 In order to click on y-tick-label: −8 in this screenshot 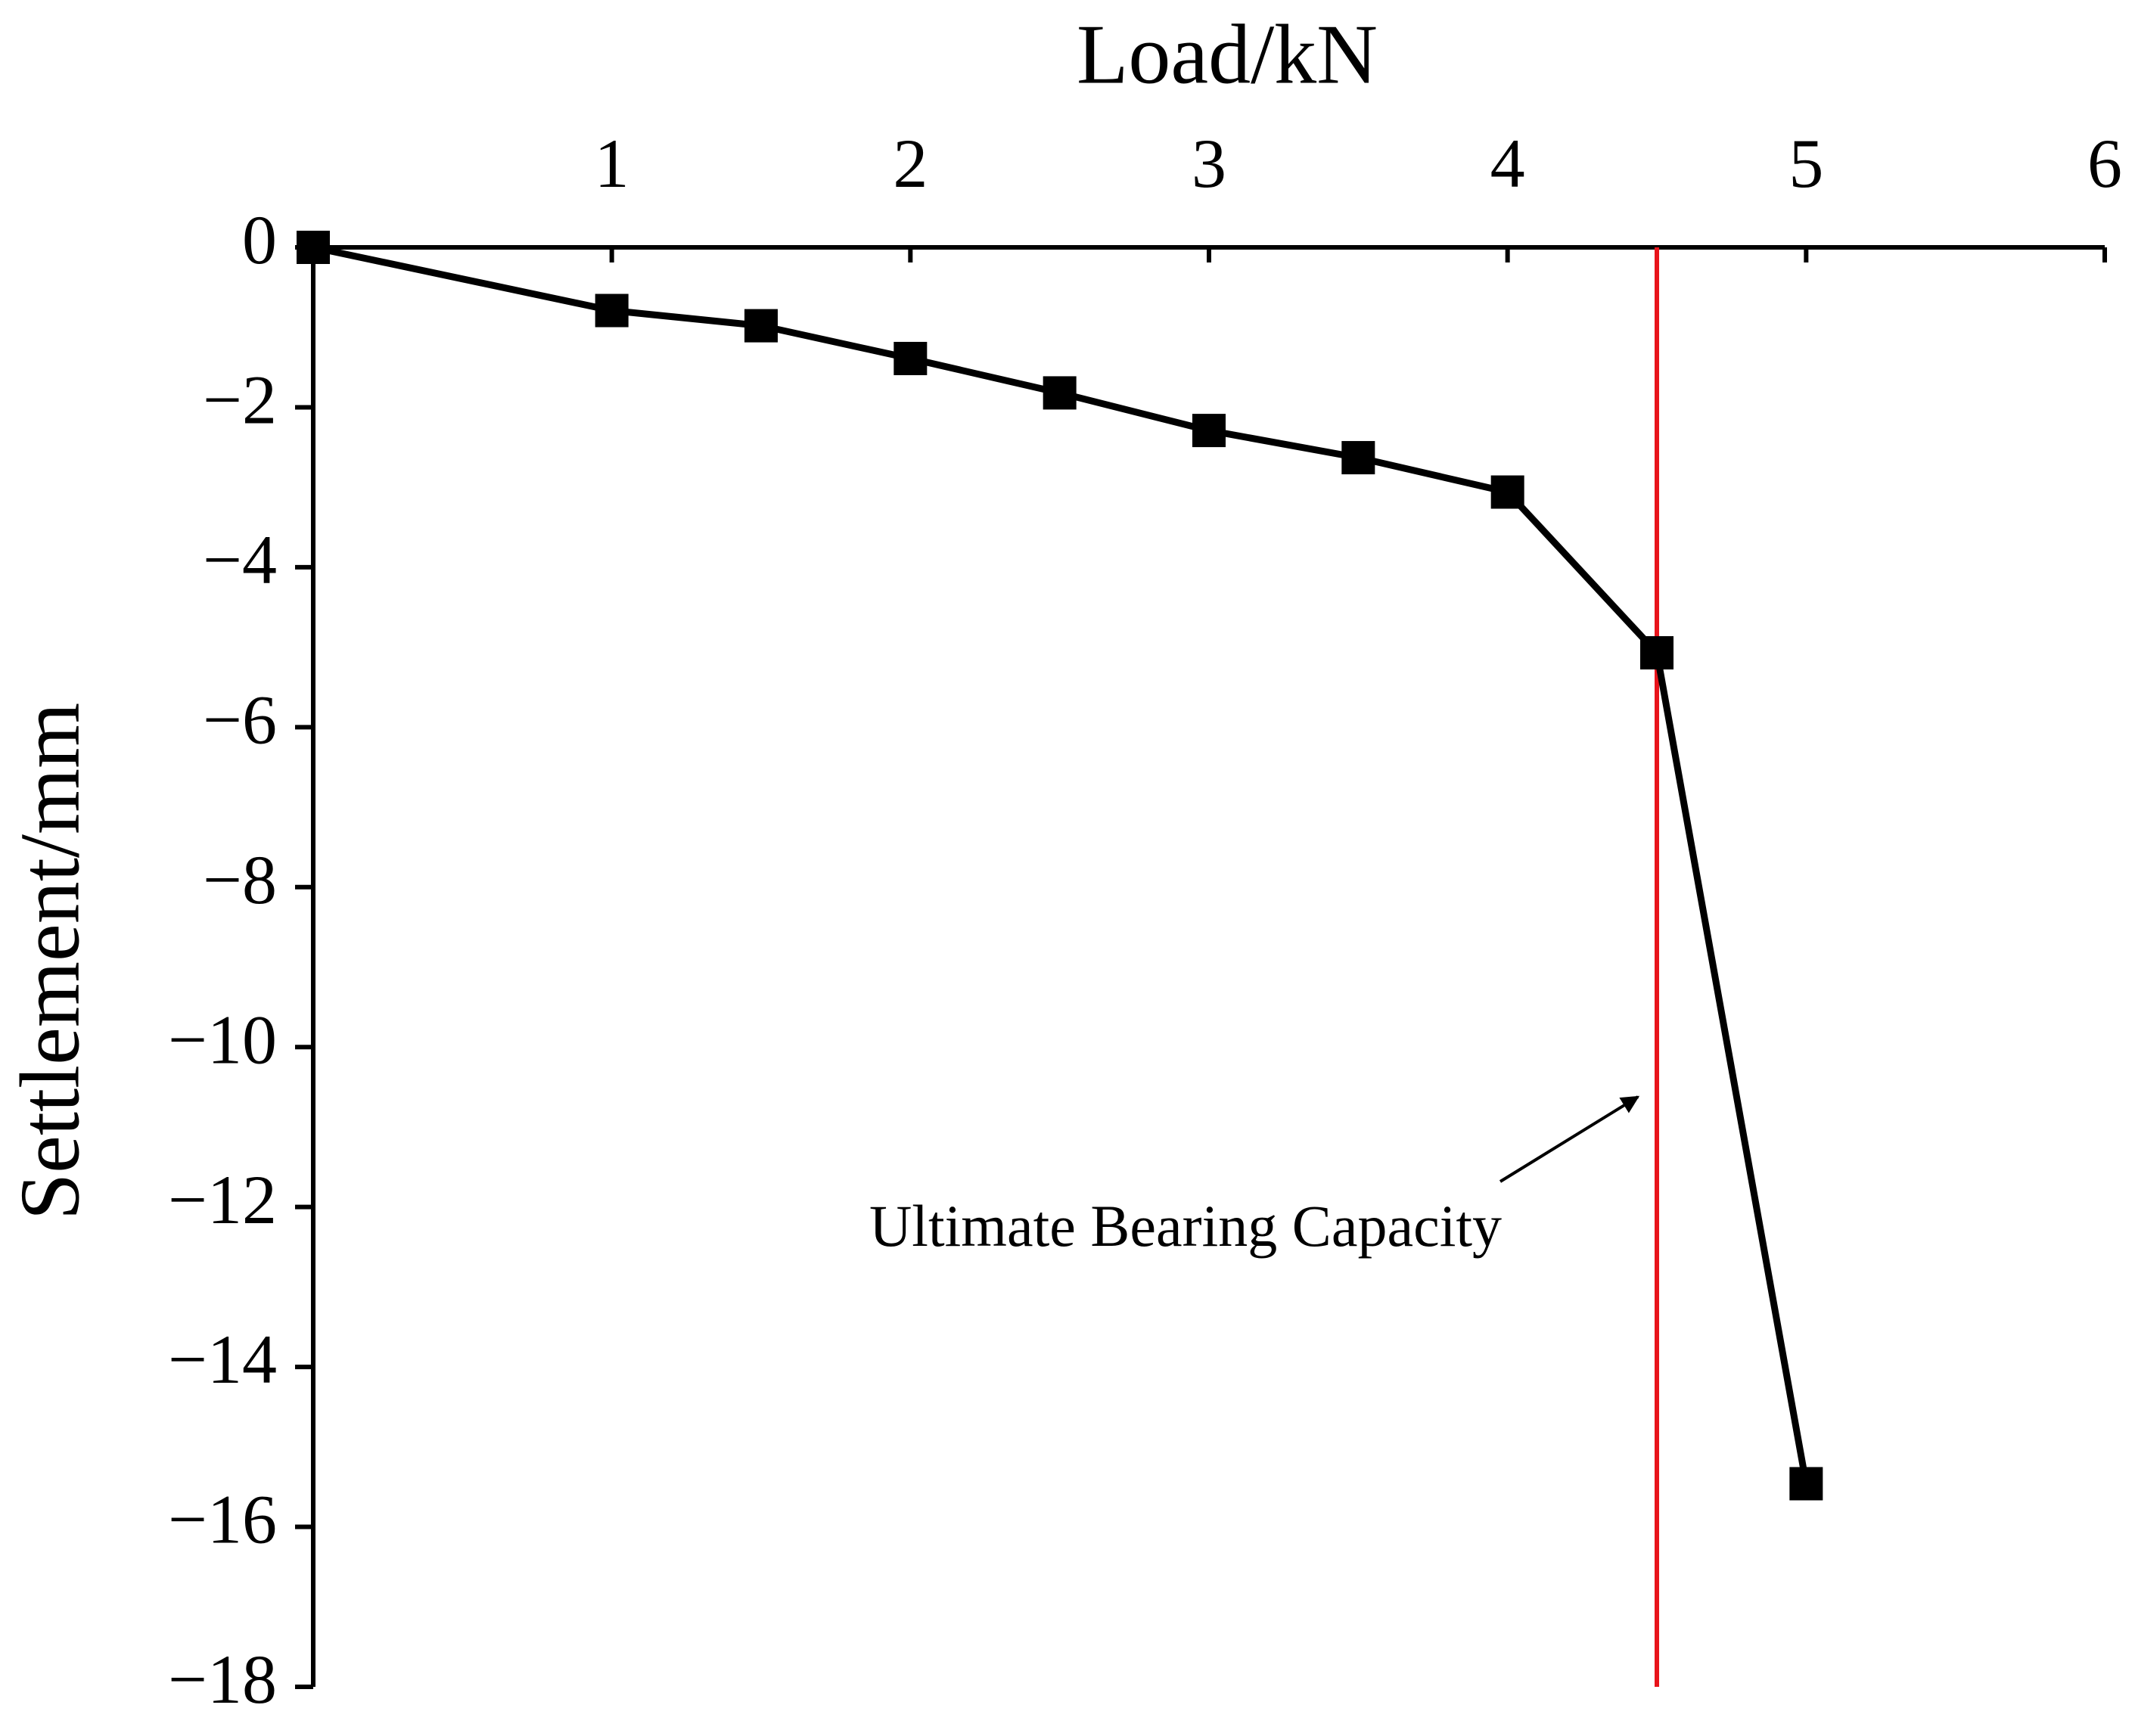, I will do `click(240, 880)`.